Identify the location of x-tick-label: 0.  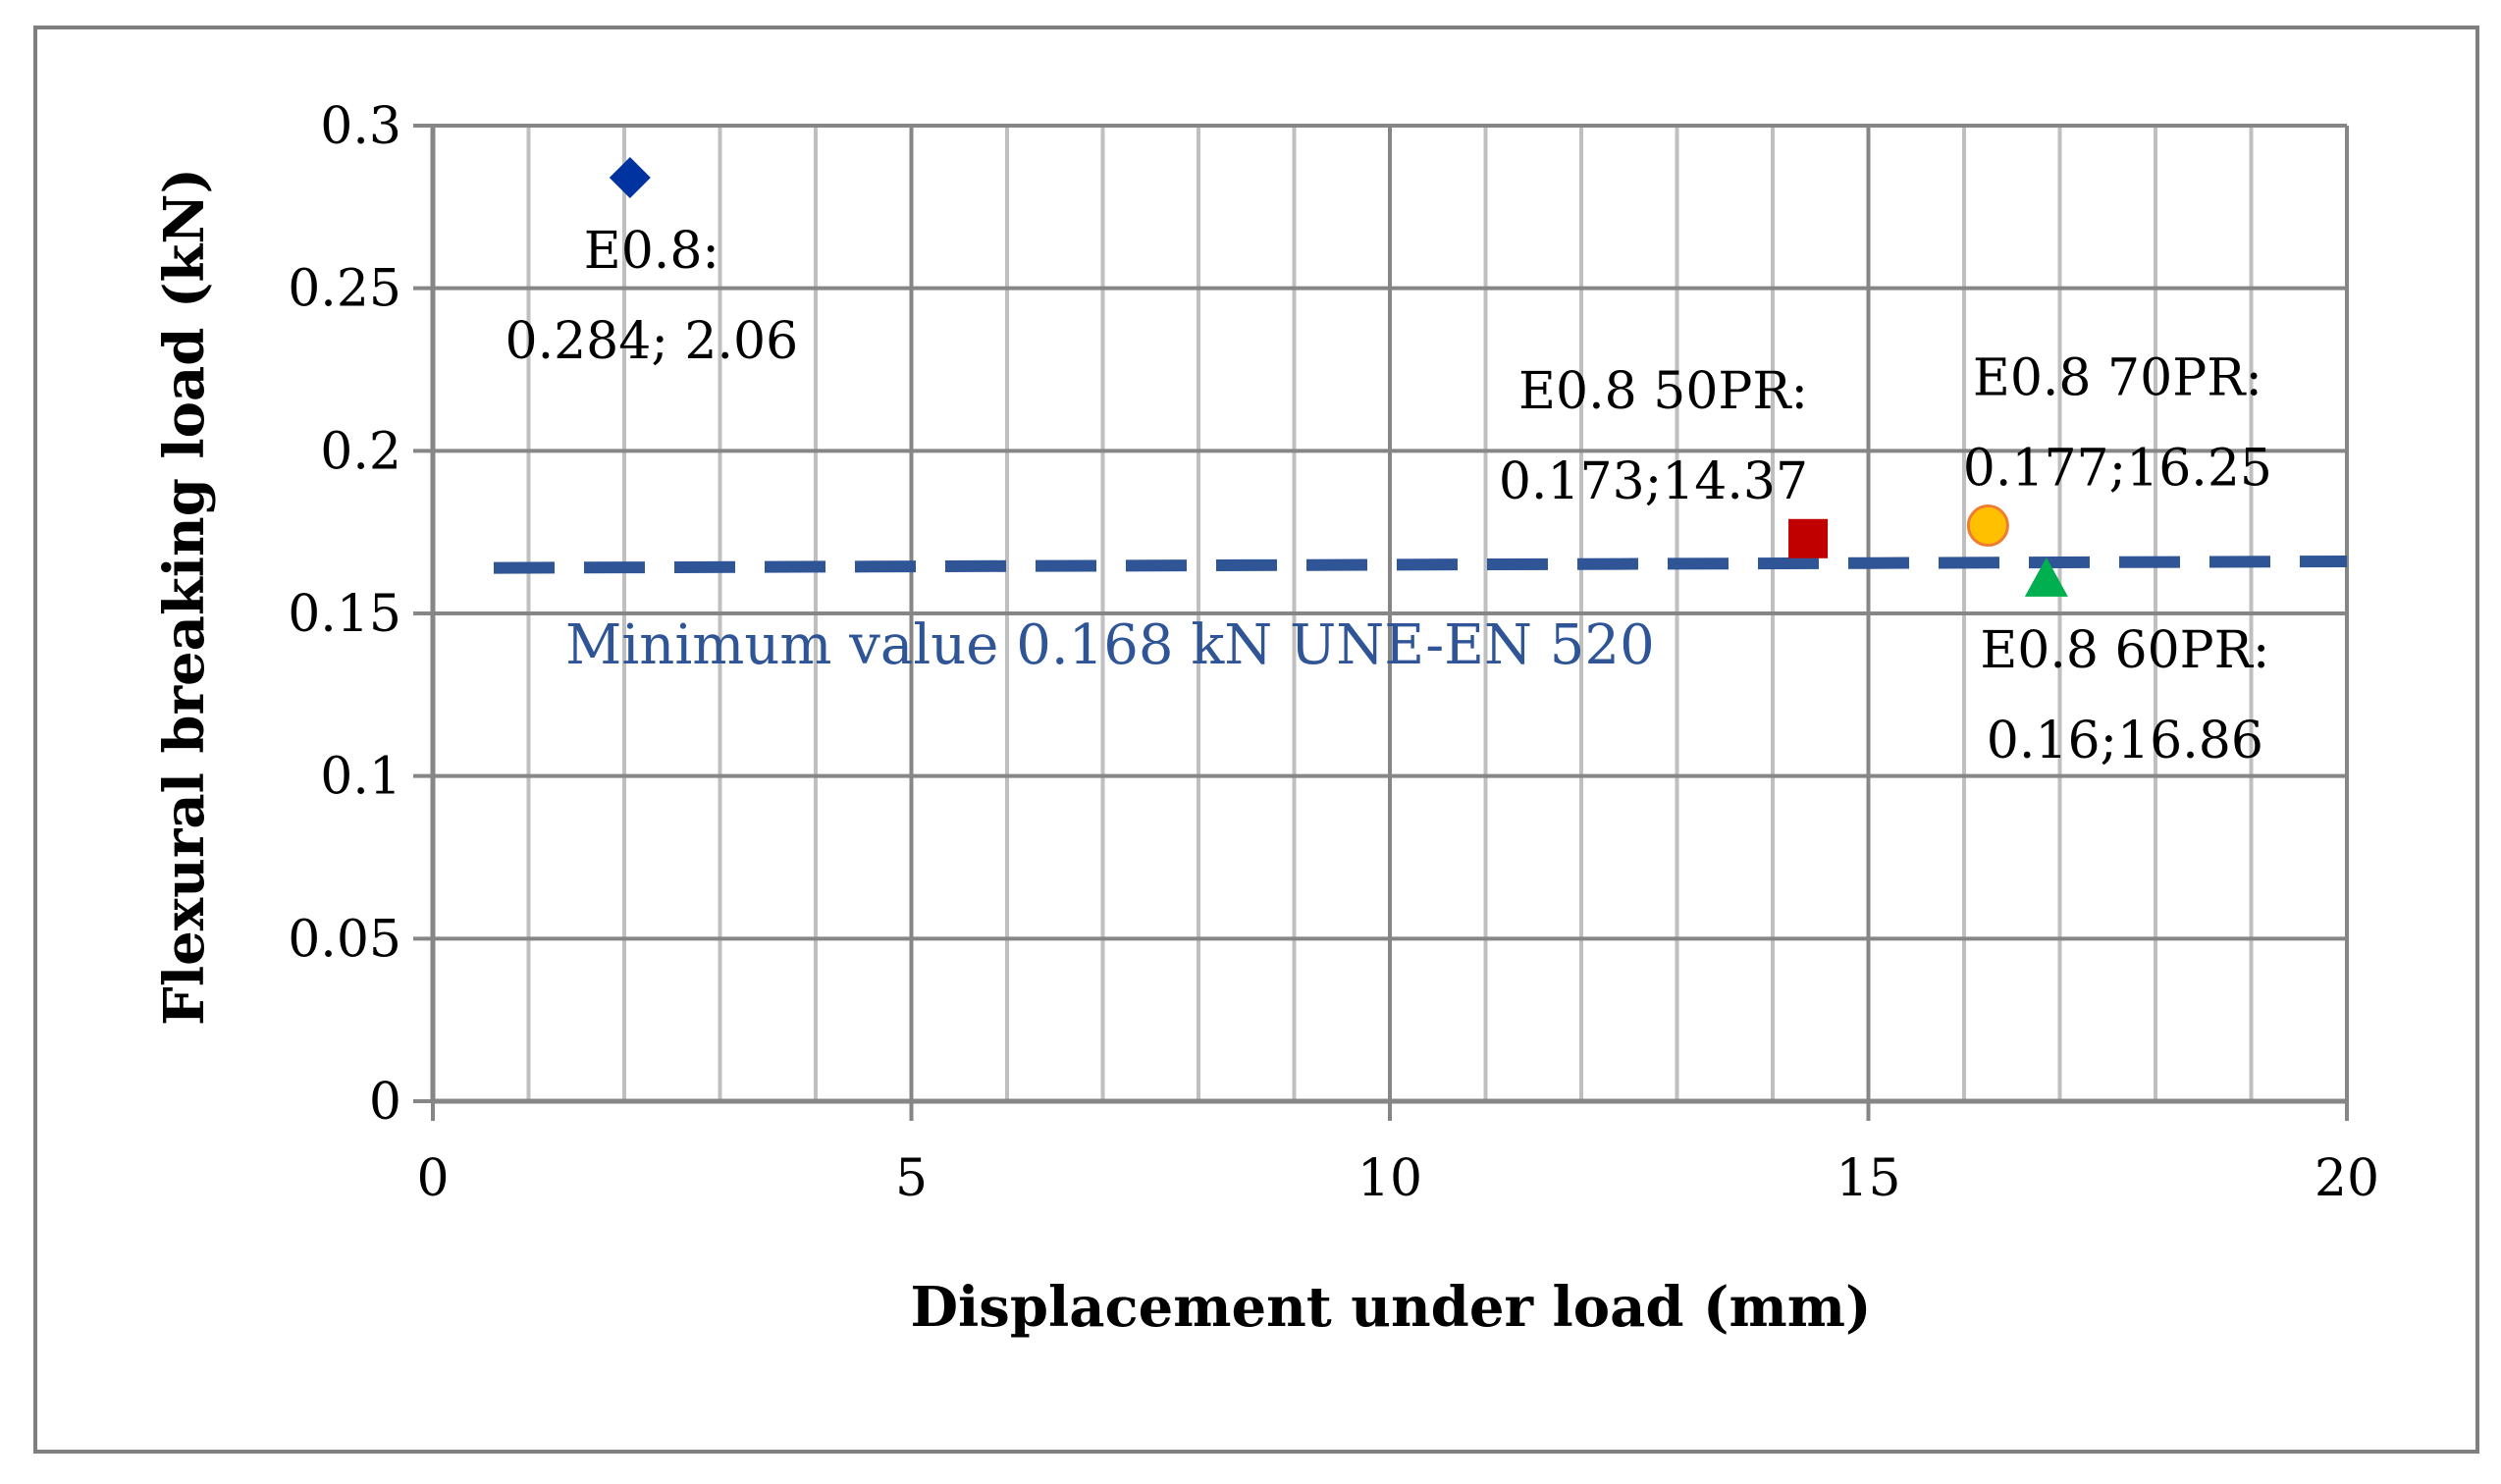
(433, 1178).